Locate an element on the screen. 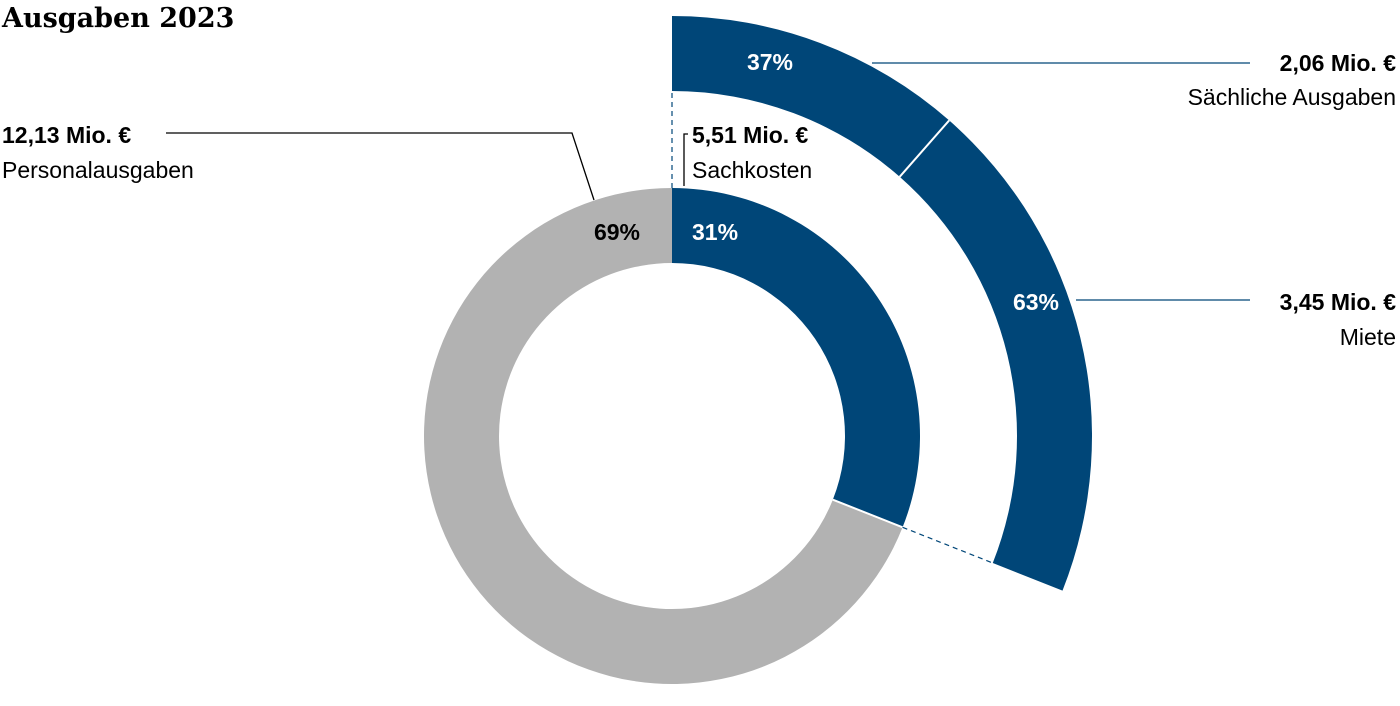 The image size is (1400, 706). slice-miete is located at coordinates (995, 355).